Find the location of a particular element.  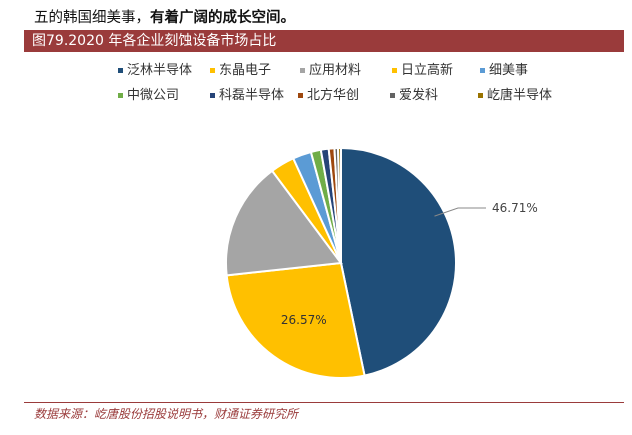

legend-label-4: 细美事 is located at coordinates (508, 70).